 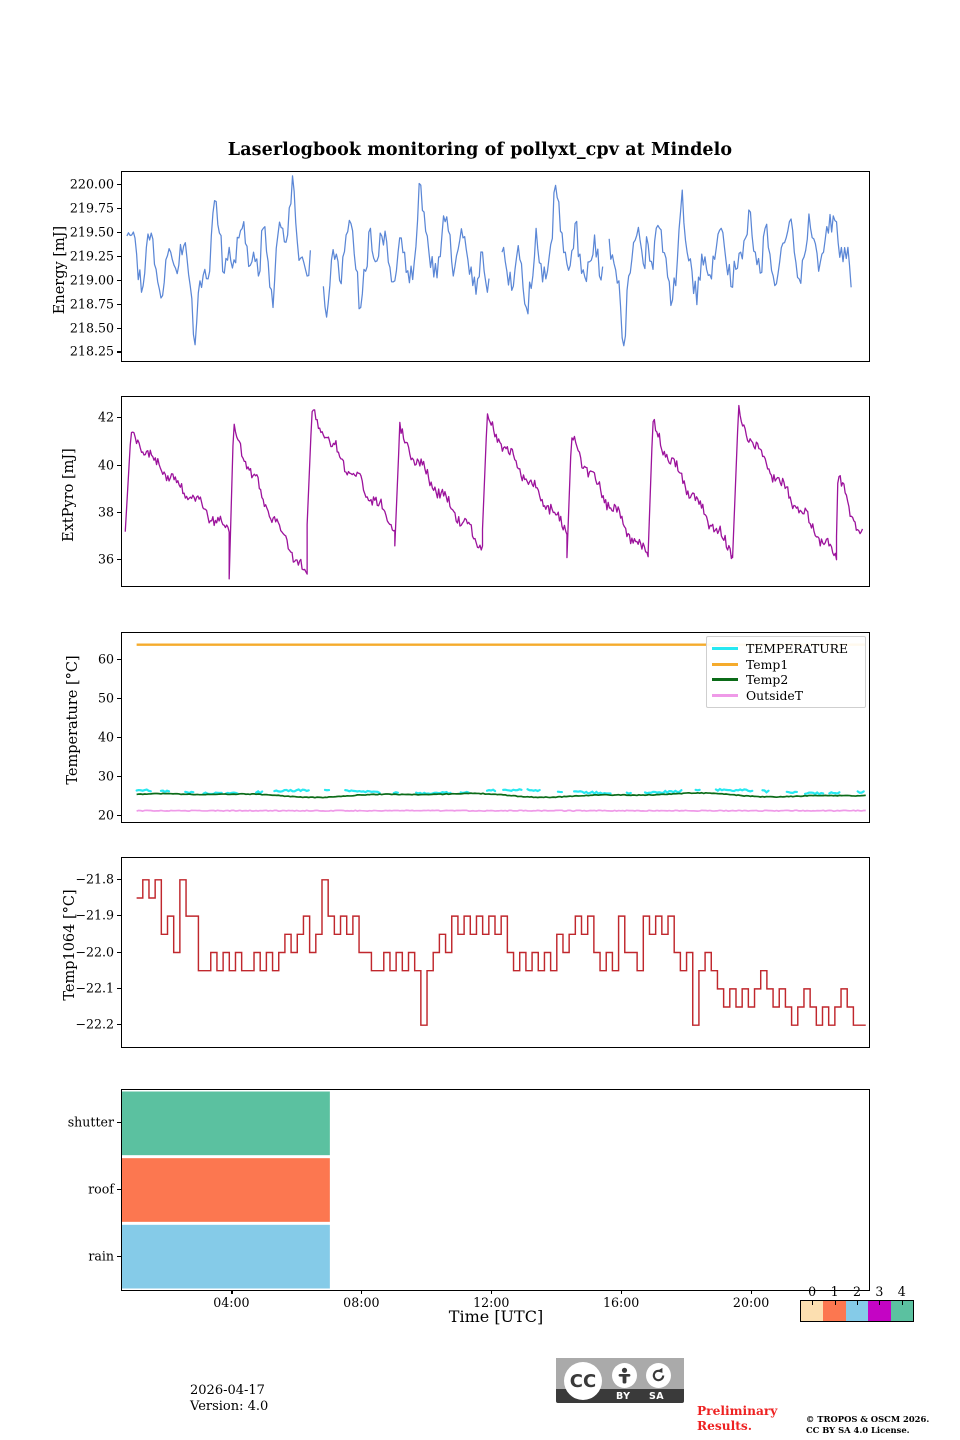 I want to click on ytick-label: −22.2, so click(x=94, y=1024).